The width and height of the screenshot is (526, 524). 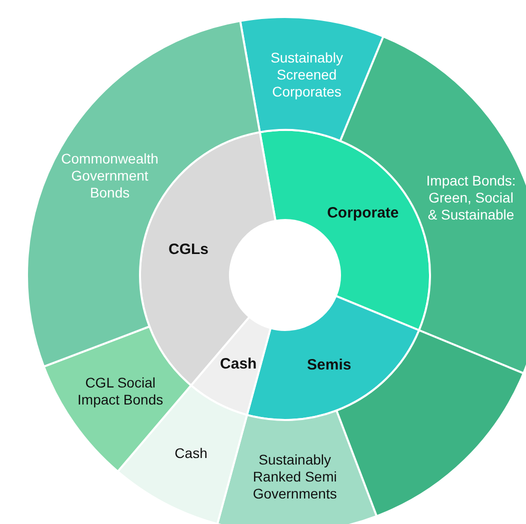 I want to click on slice-label: Sustainably Screened Corporates, so click(x=306, y=75).